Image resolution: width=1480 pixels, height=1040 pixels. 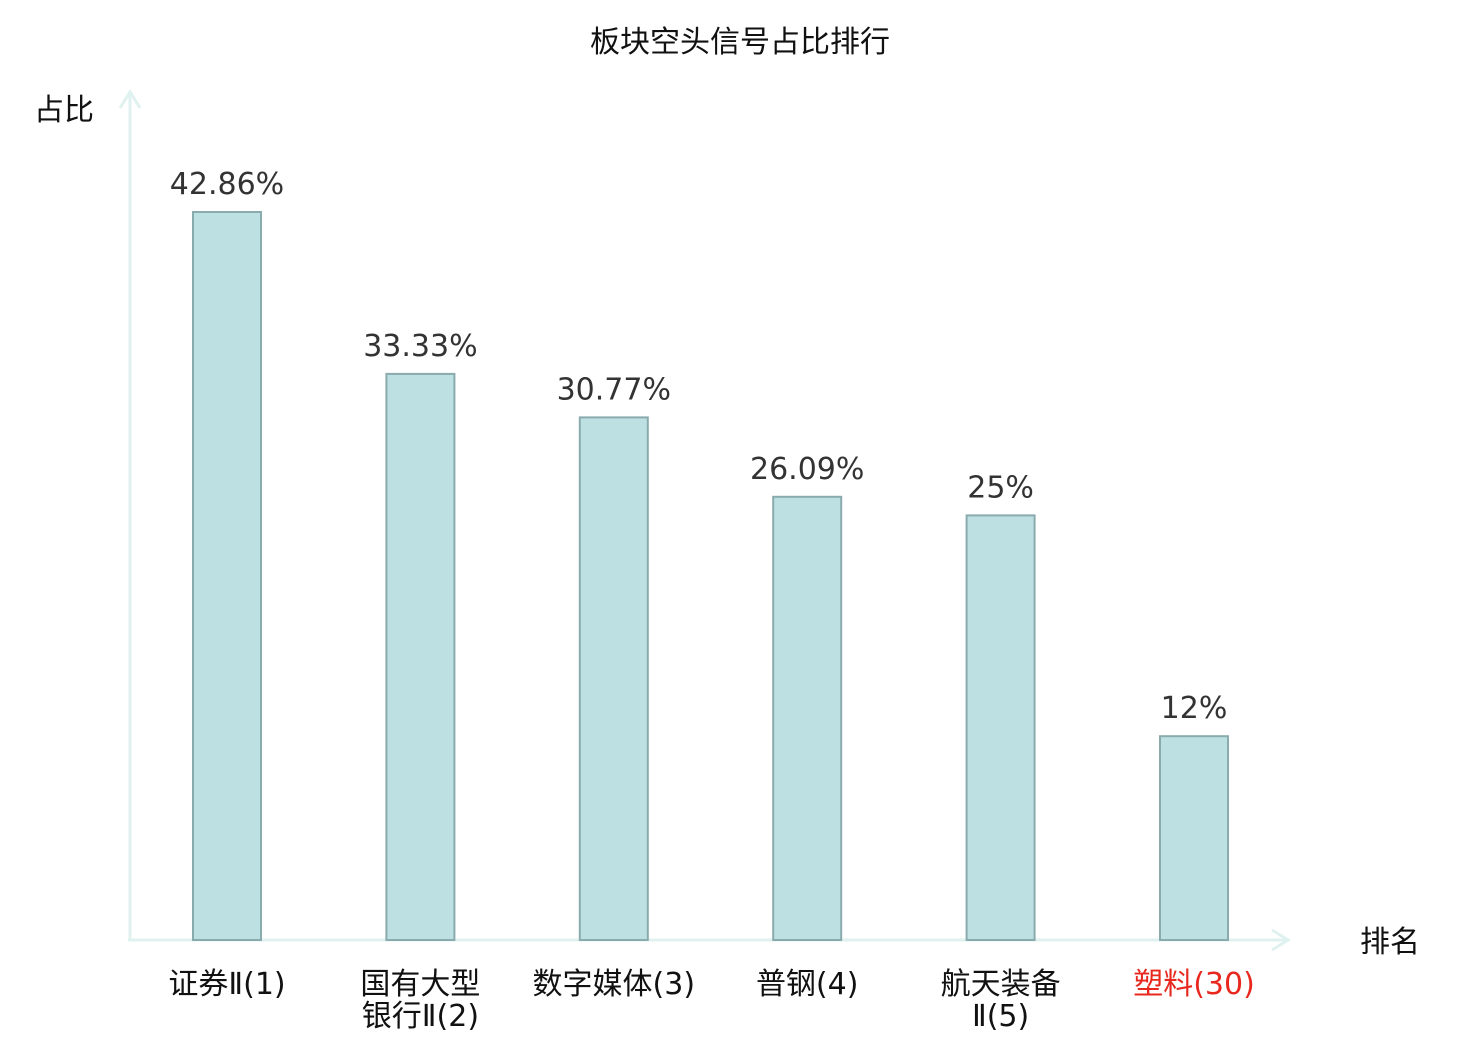 I want to click on y-axis-arrow, so click(x=130, y=99).